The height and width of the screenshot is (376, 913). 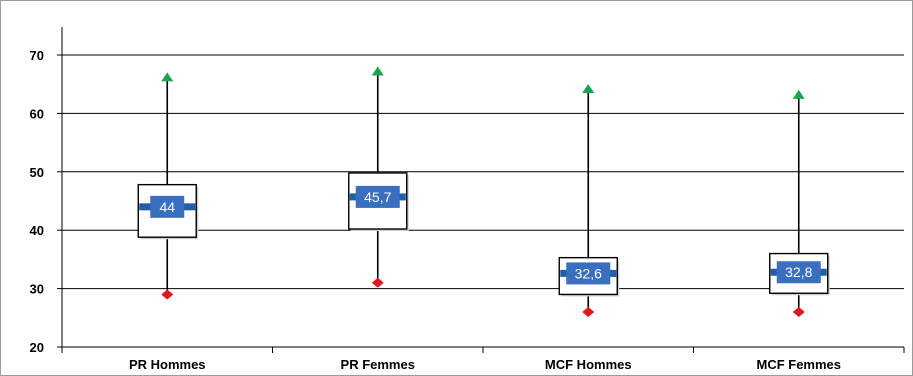 I want to click on x-category-label: PR Femmes, so click(x=378, y=364).